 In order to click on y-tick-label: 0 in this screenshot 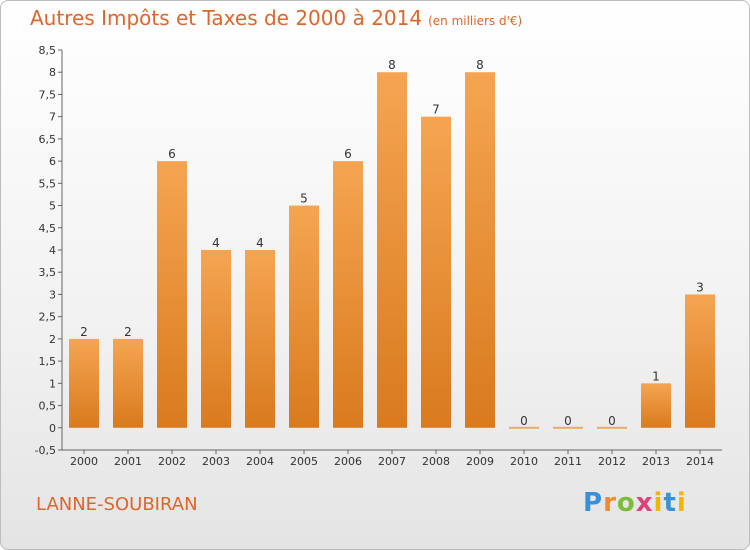, I will do `click(52, 428)`.